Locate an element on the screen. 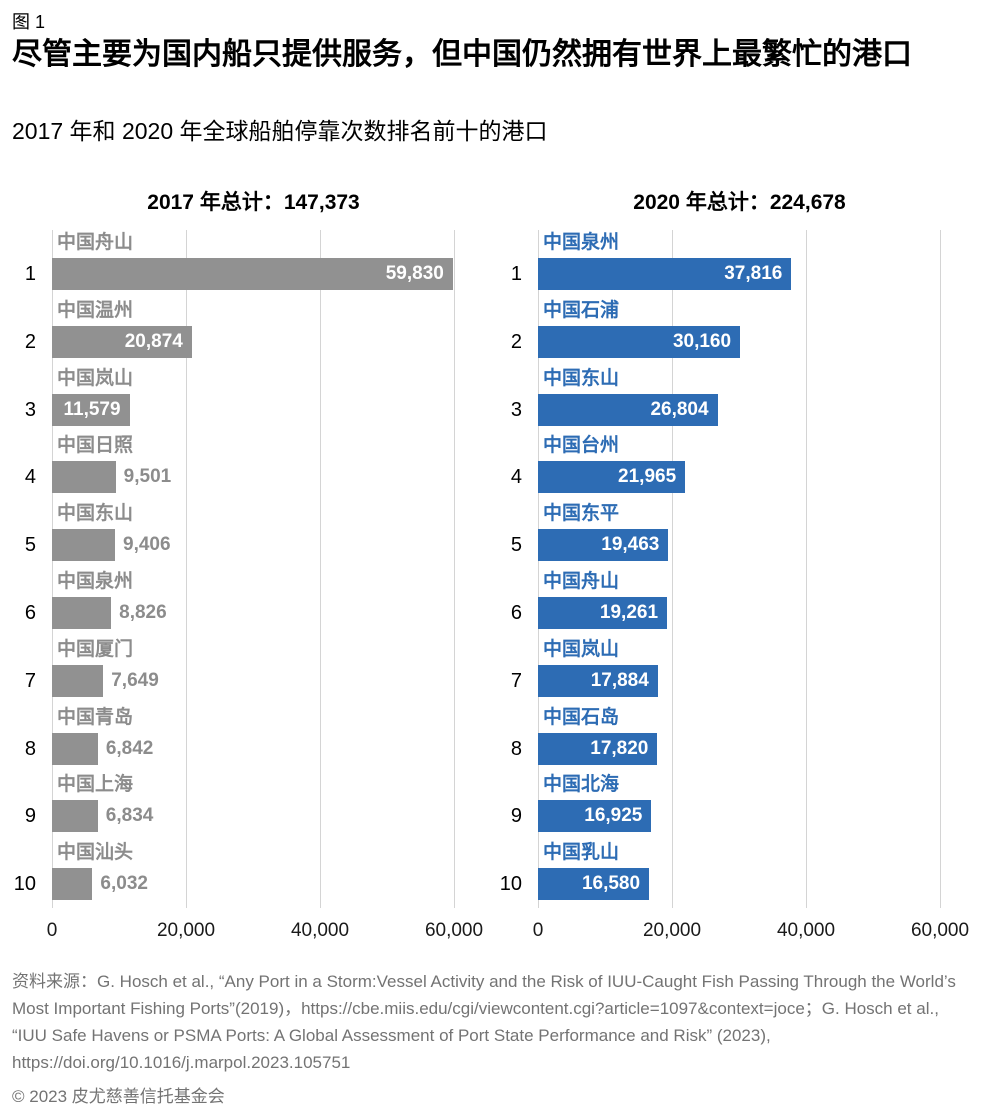 This screenshot has width=990, height=1118. port-label: 中国青岛 is located at coordinates (95, 717).